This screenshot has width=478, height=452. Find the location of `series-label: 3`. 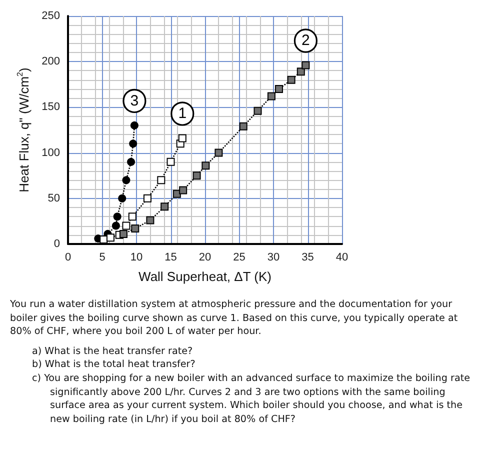

series-label: 3 is located at coordinates (134, 101).